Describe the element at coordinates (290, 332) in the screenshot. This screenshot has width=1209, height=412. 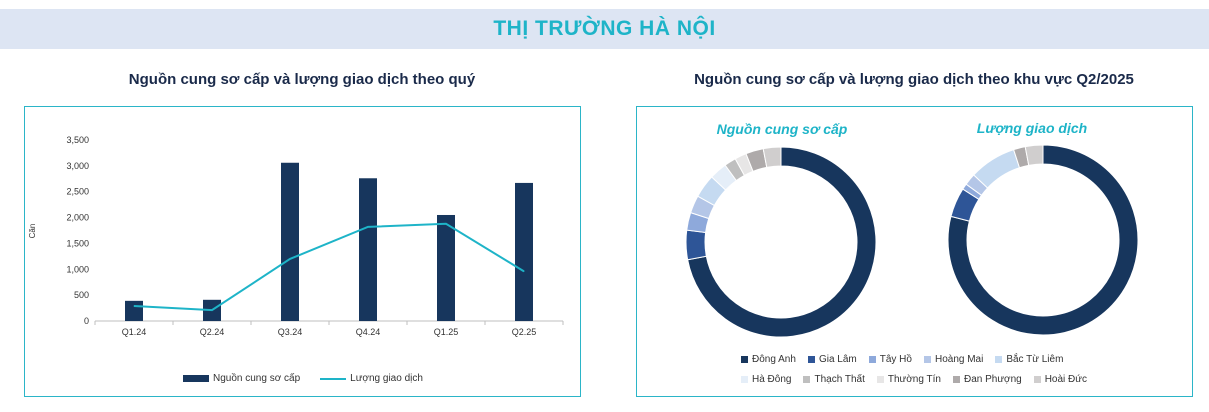
I see `x-tick-label: Q3.24` at that location.